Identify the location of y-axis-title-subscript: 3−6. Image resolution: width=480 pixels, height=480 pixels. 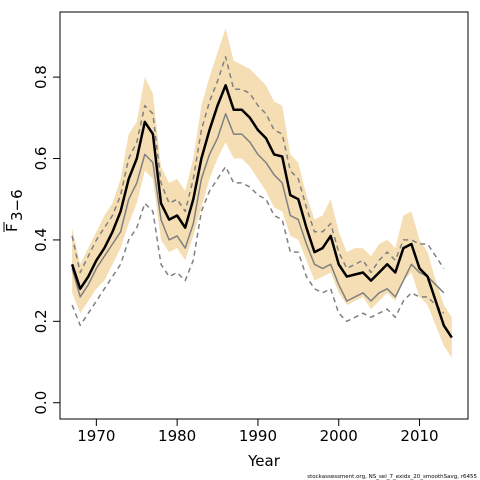
(17, 205).